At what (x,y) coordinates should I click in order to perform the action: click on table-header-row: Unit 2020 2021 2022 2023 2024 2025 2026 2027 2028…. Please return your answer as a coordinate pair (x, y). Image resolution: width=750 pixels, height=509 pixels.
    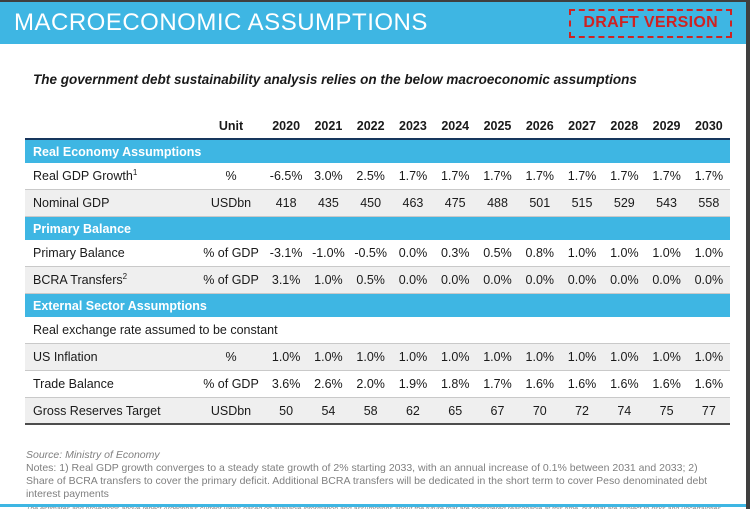
    Looking at the image, I should click on (377, 127).